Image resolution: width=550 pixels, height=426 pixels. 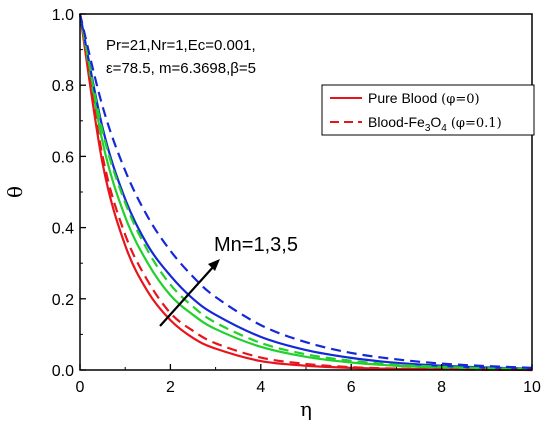 What do you see at coordinates (396, 122) in the screenshot?
I see `legend-fe-name: Blood-Fe` at bounding box center [396, 122].